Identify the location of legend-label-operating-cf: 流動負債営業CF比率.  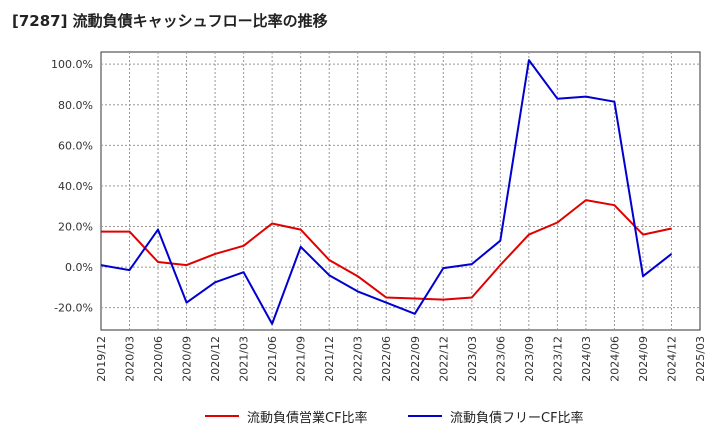
(307, 418).